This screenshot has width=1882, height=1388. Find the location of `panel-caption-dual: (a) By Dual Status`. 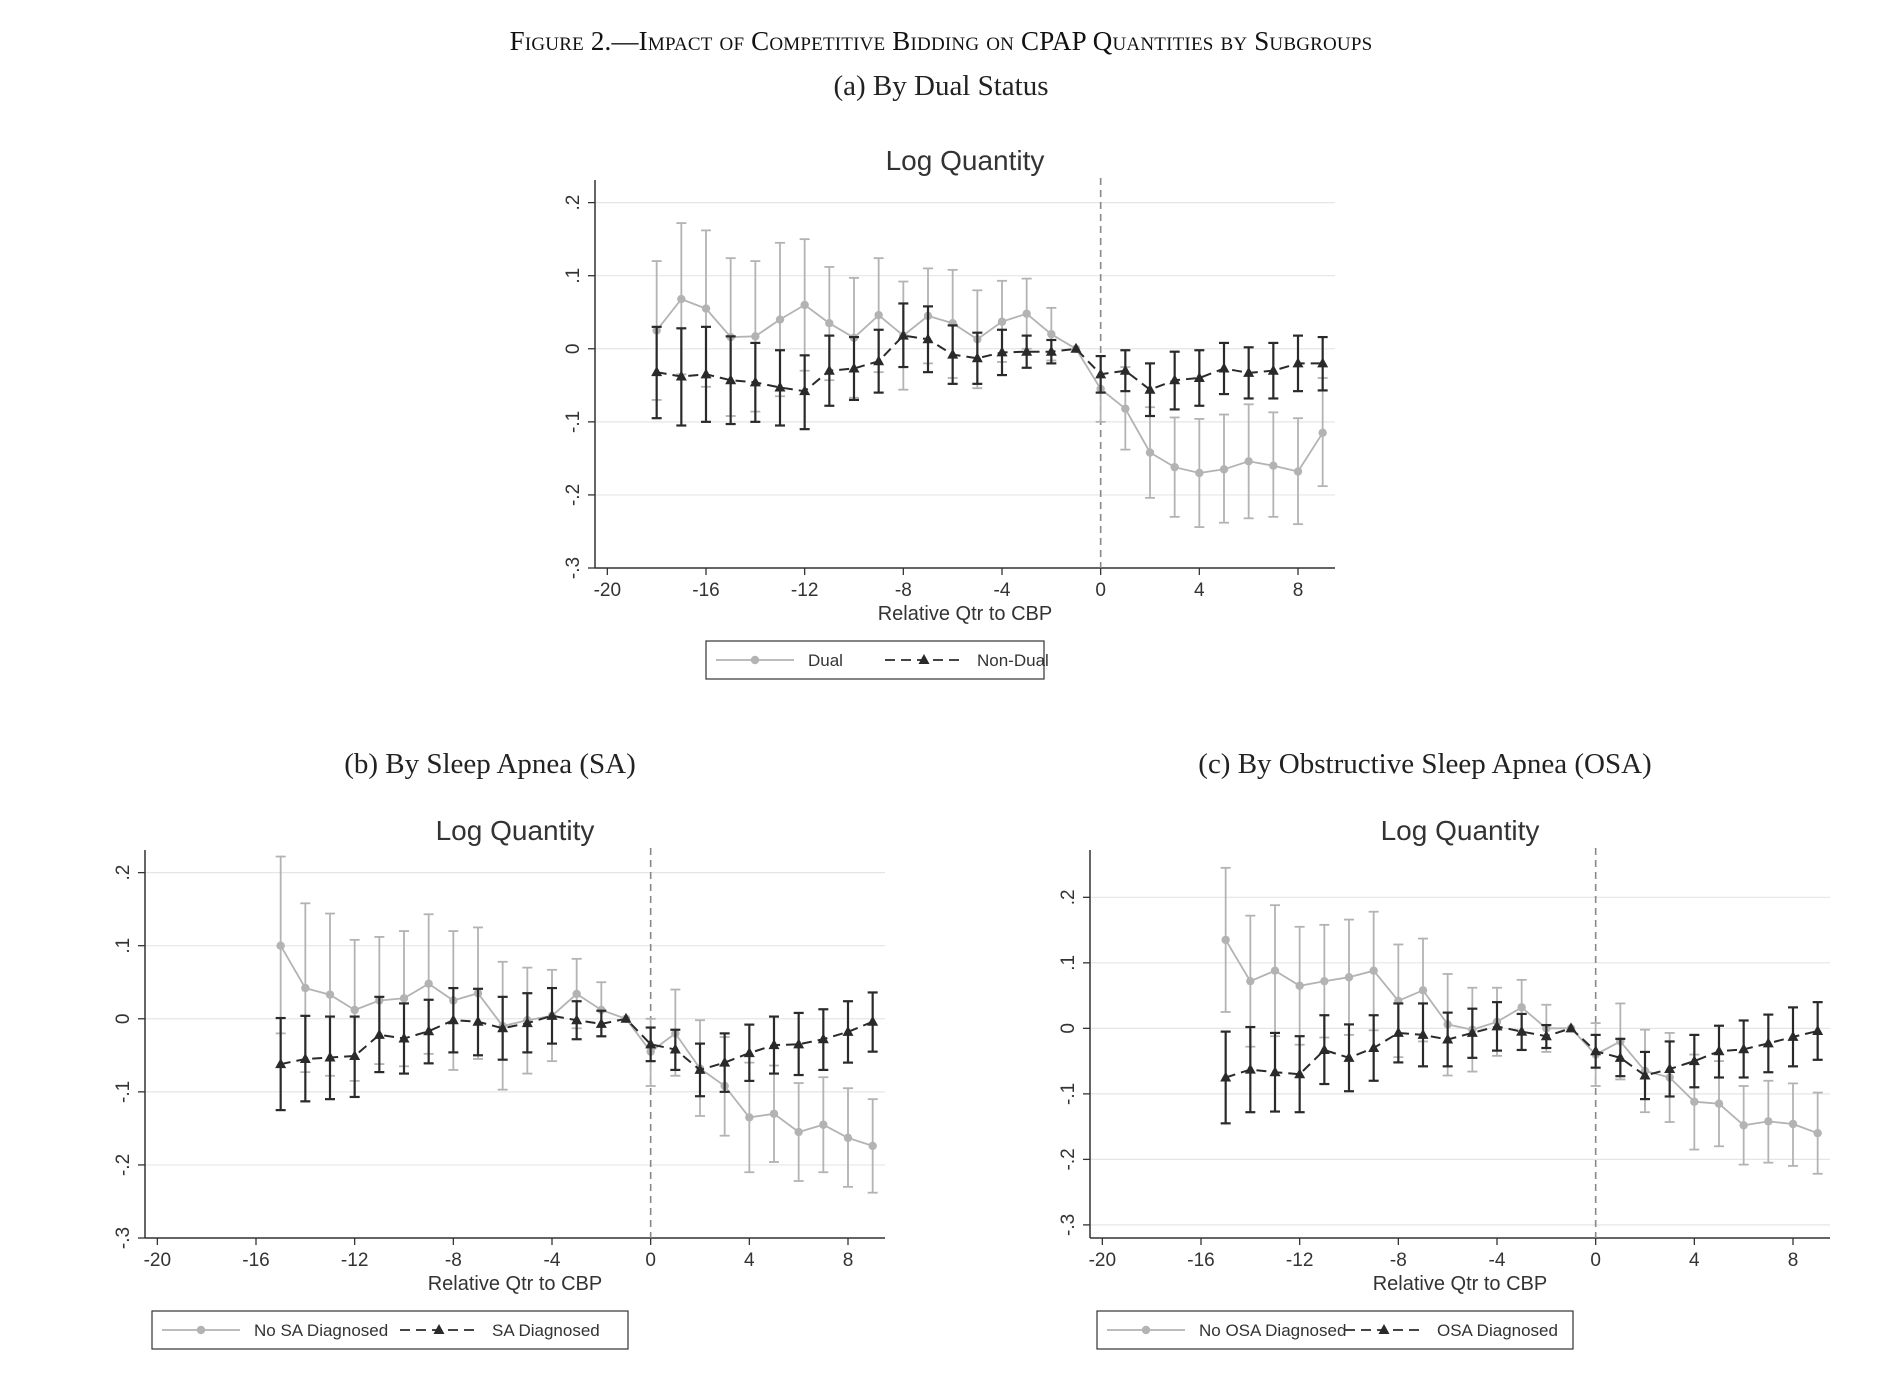

panel-caption-dual: (a) By Dual Status is located at coordinates (941, 86).